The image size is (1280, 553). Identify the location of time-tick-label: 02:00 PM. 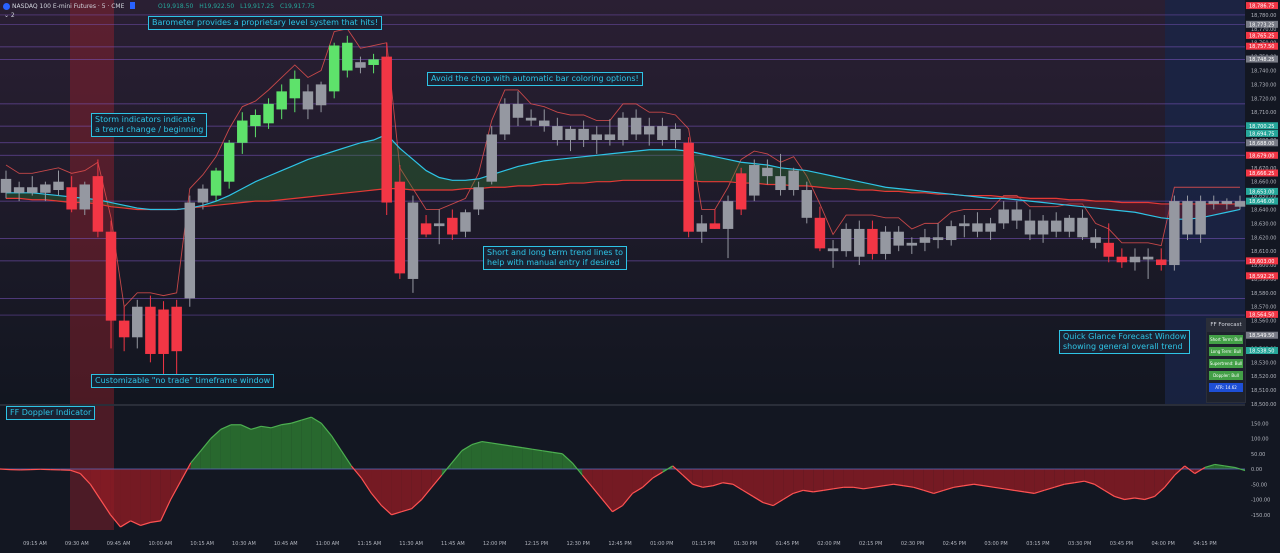
(828, 544).